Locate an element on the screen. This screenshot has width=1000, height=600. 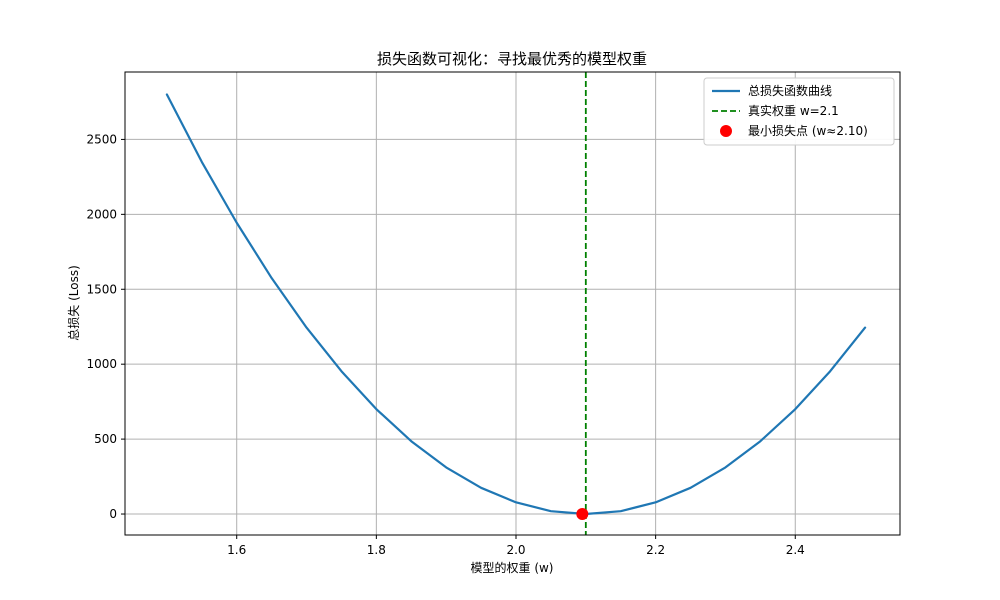
x-tick-label: 1.8 is located at coordinates (376, 550).